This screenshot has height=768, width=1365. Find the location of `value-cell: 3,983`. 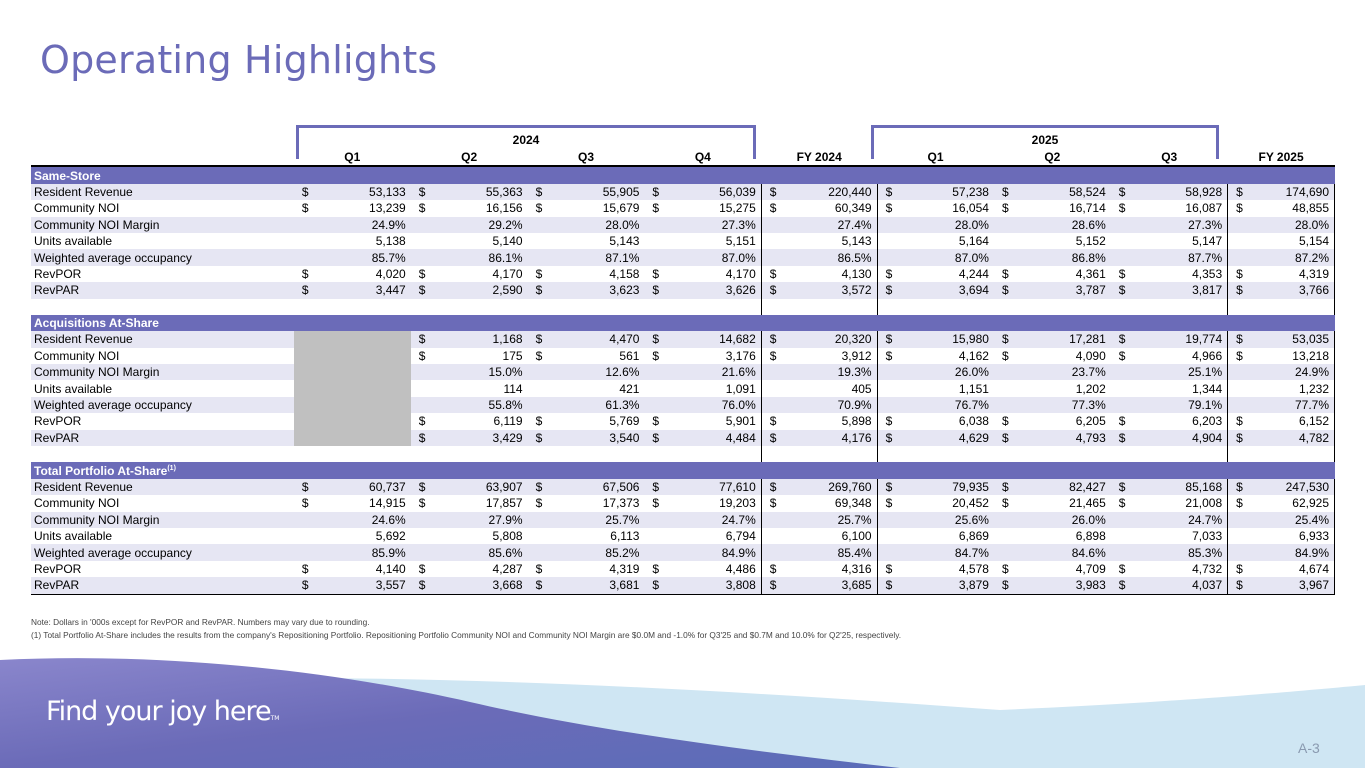

value-cell: 3,983 is located at coordinates (1062, 586).